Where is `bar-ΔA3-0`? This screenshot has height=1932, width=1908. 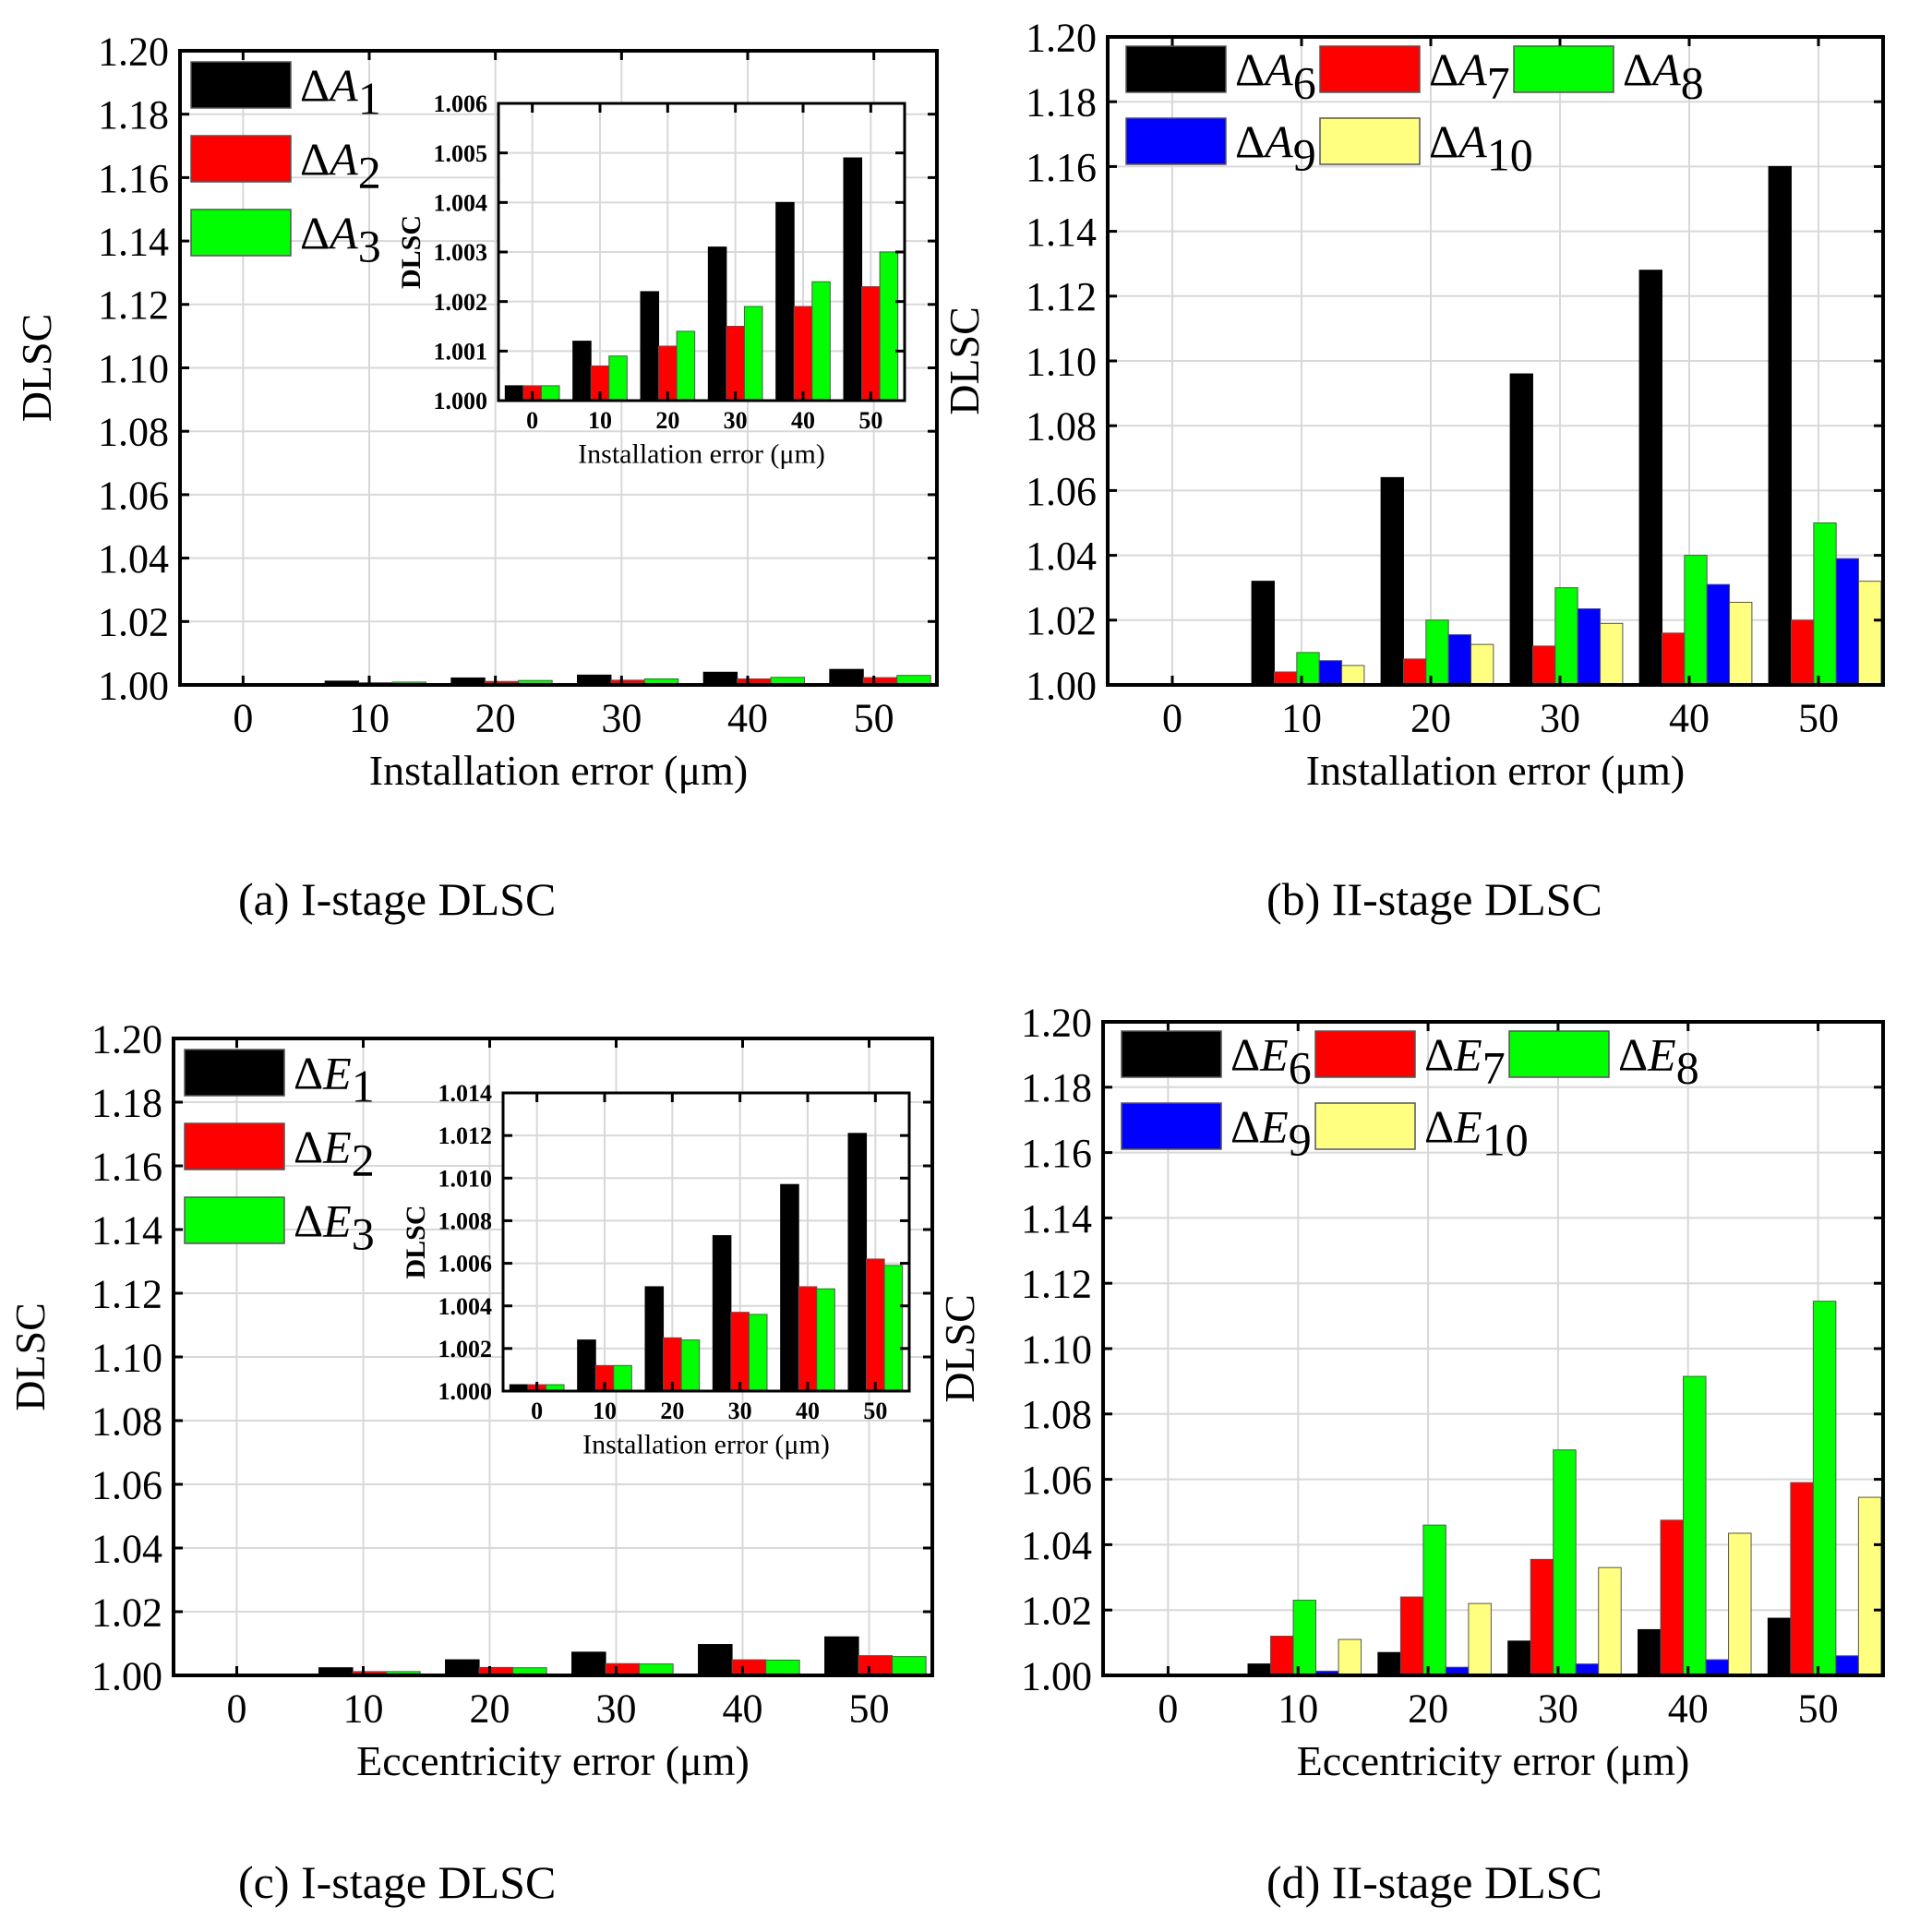 bar-ΔA3-0 is located at coordinates (550, 393).